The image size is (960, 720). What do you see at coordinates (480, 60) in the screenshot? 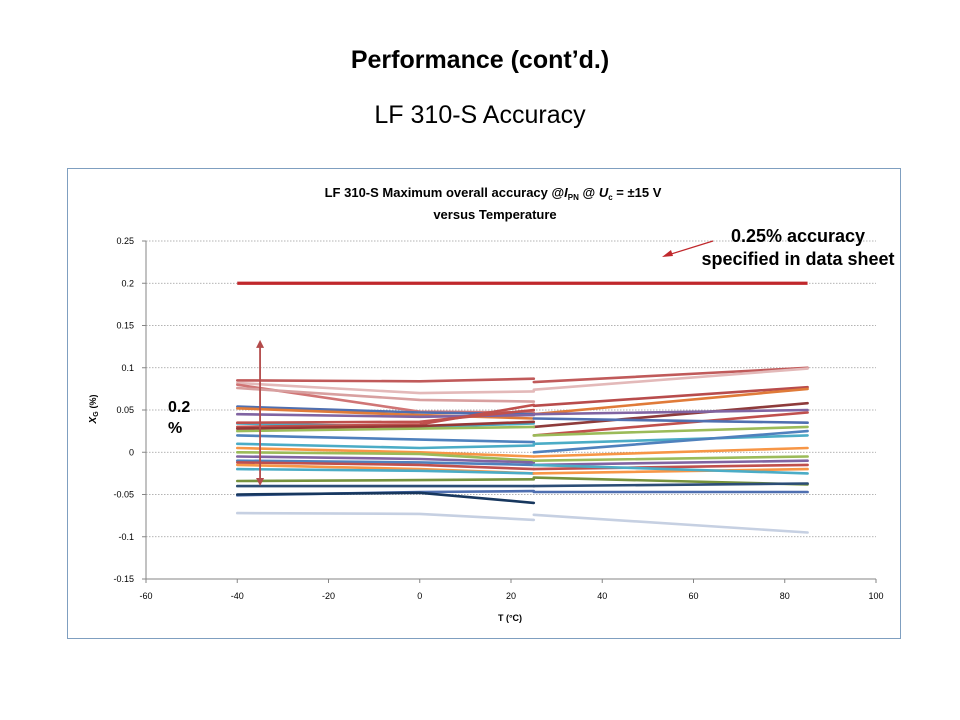
I see `slide-title: Performance (cont’d.)` at bounding box center [480, 60].